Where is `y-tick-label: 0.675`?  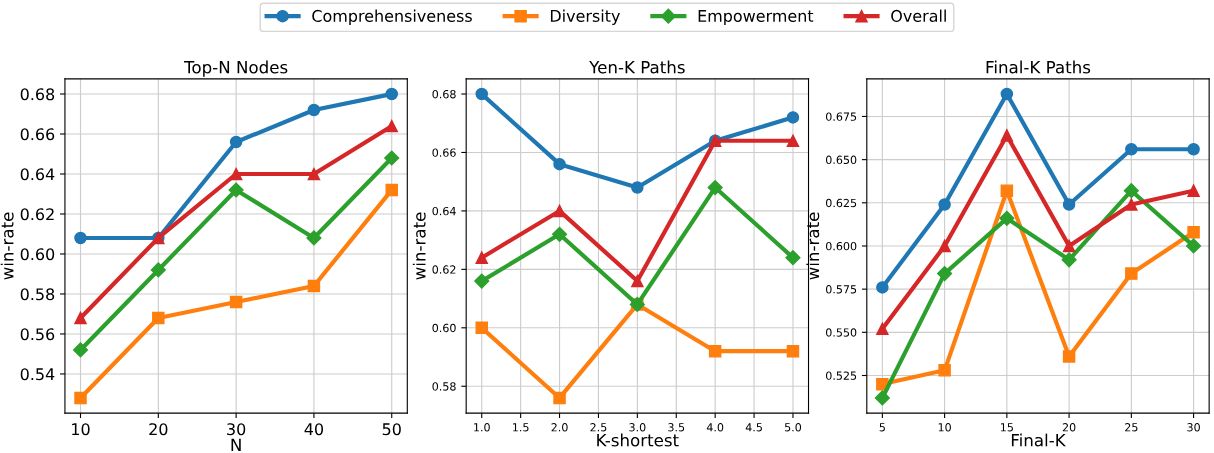 y-tick-label: 0.675 is located at coordinates (841, 116).